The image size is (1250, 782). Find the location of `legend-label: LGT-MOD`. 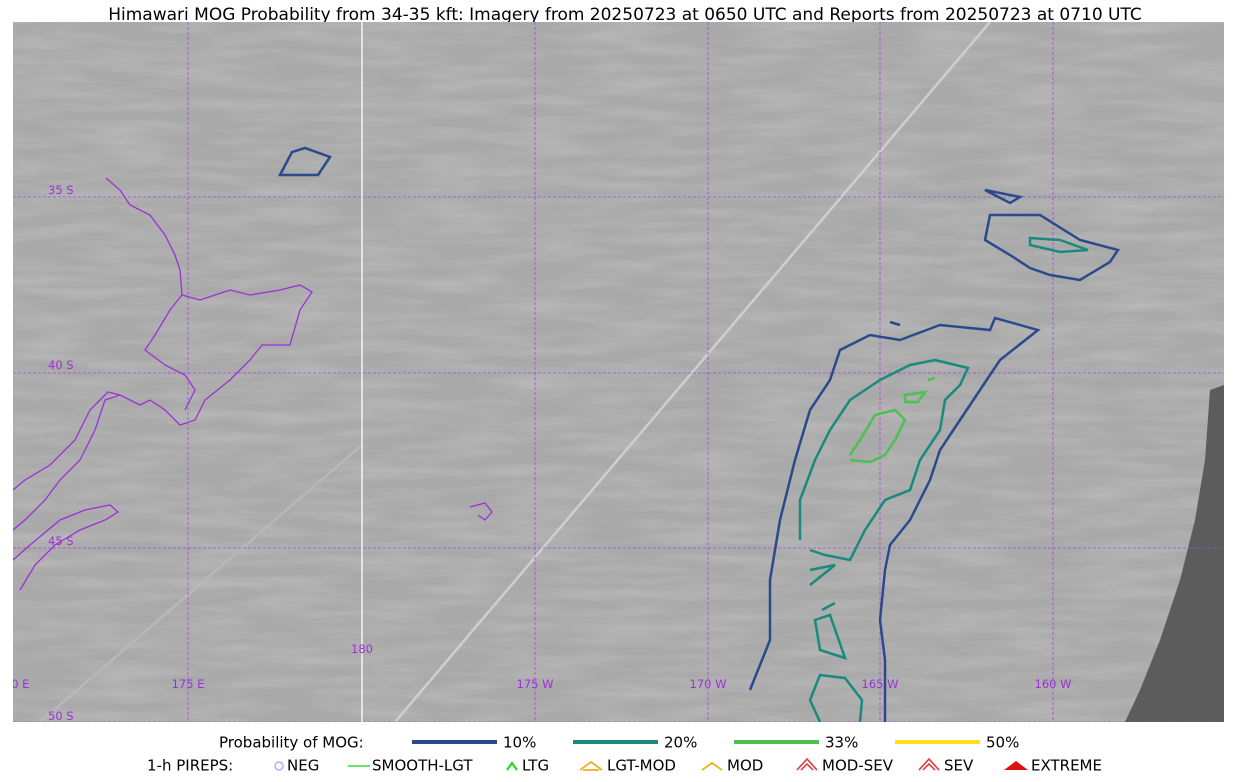

legend-label: LGT-MOD is located at coordinates (641, 766).